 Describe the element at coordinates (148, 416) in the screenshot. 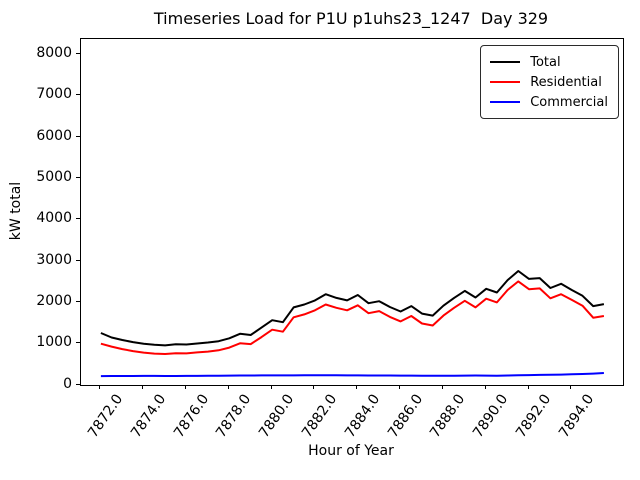

I see `x-tick-label: 7874.0` at that location.